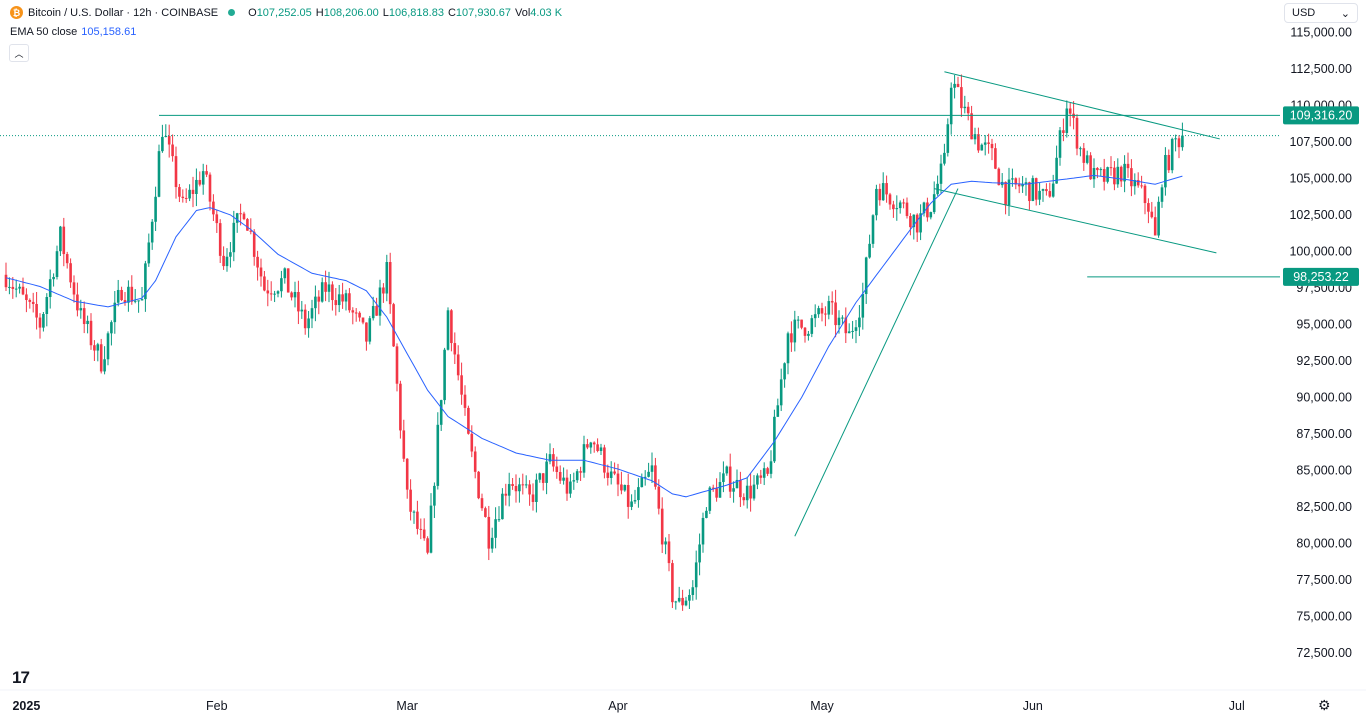  I want to click on tradingview-logo-icon: 17, so click(21, 677).